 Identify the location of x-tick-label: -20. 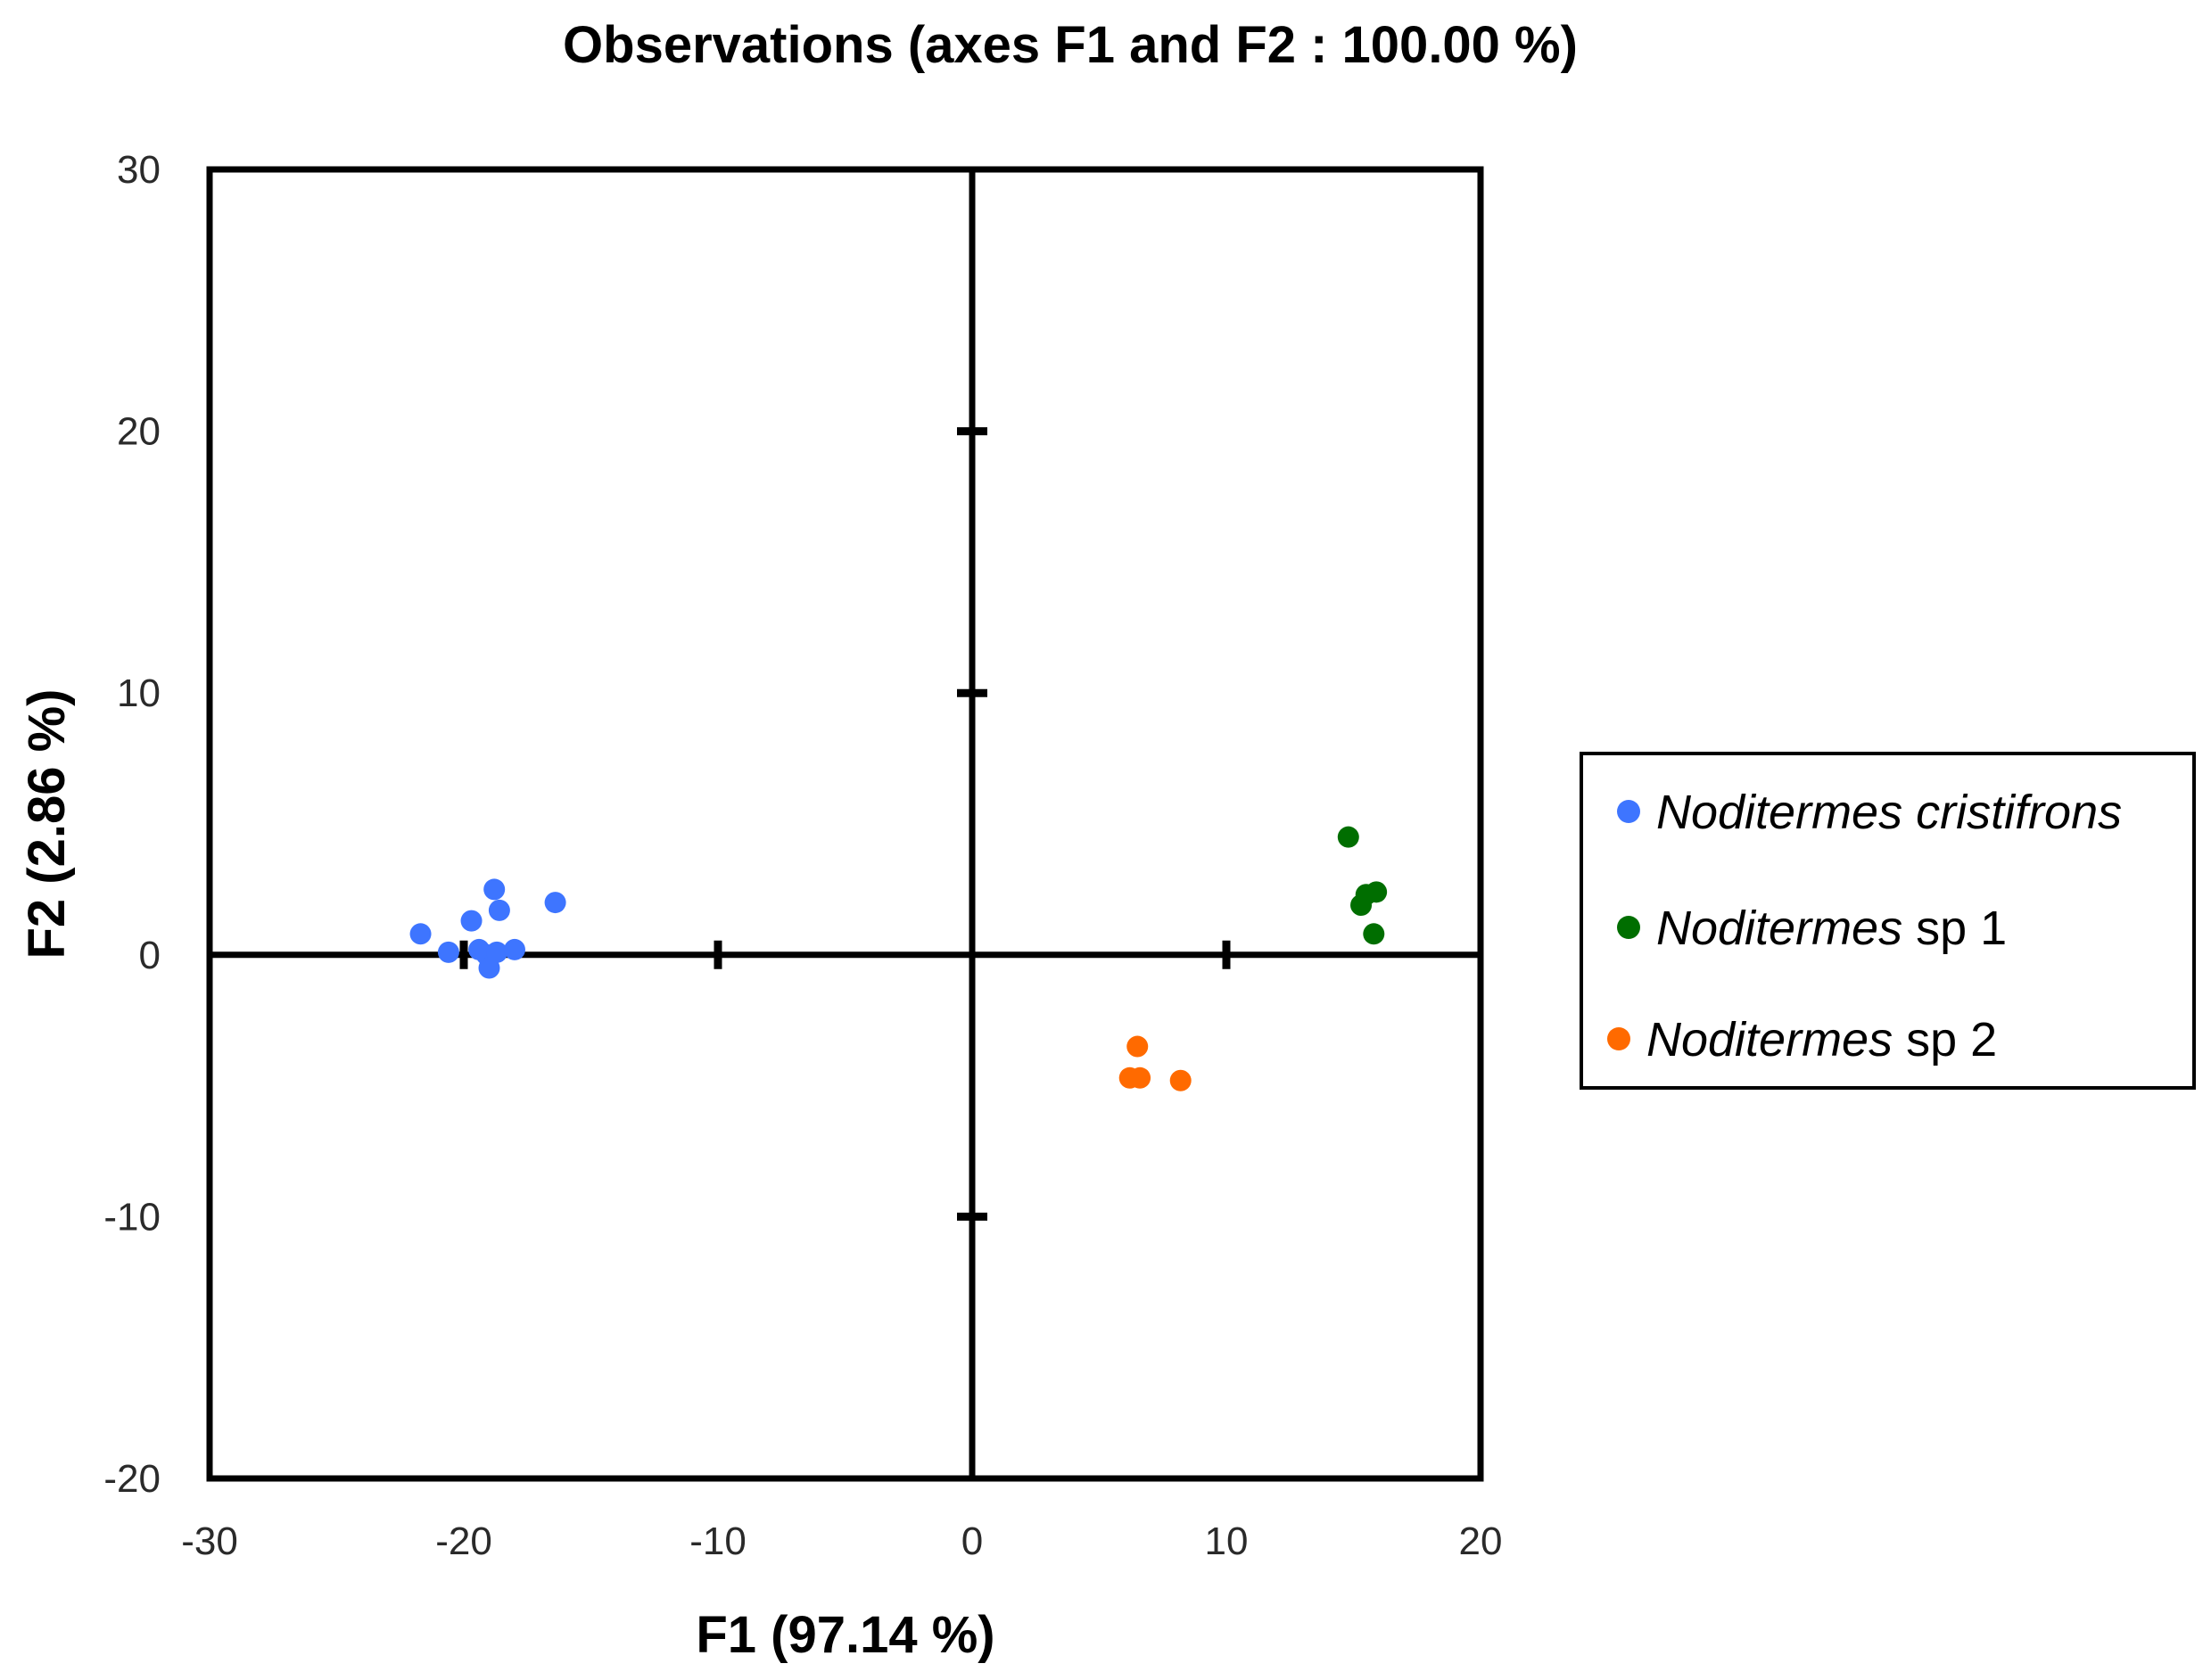
(463, 1541).